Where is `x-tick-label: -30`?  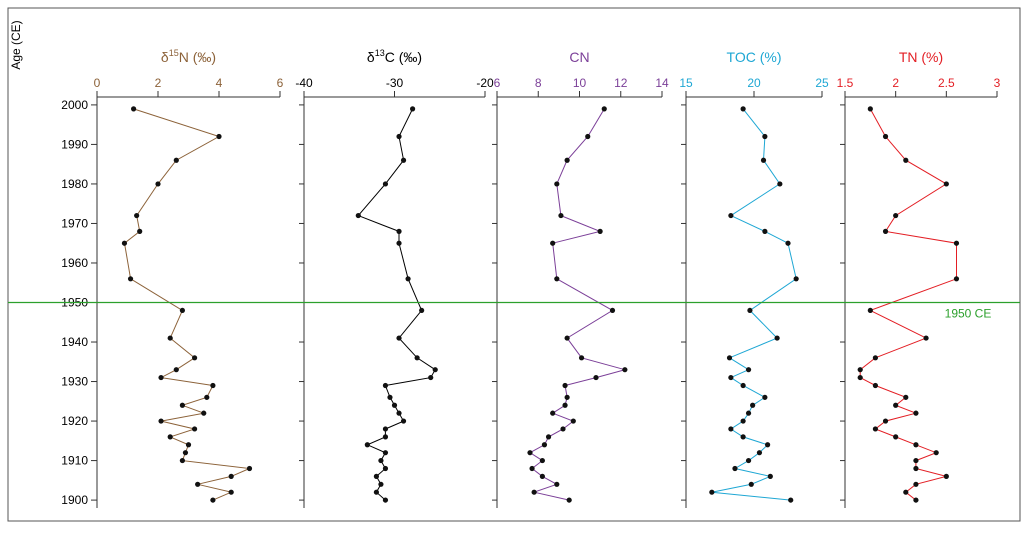
x-tick-label: -30 is located at coordinates (395, 83).